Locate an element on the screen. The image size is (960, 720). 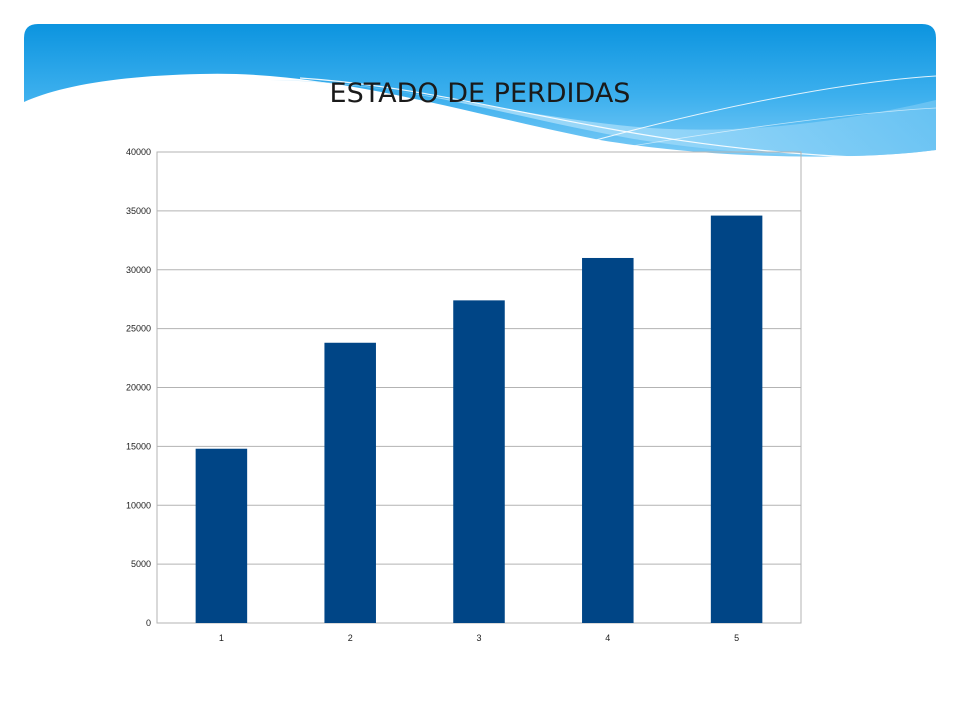
y-tick-label: 15000 is located at coordinates (138, 446).